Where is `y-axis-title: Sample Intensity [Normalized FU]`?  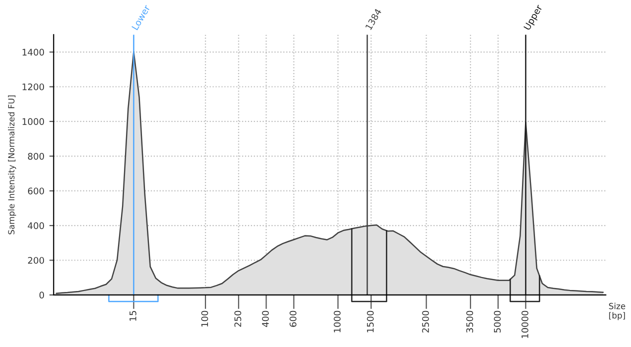 y-axis-title: Sample Intensity [Normalized FU] is located at coordinates (12, 164).